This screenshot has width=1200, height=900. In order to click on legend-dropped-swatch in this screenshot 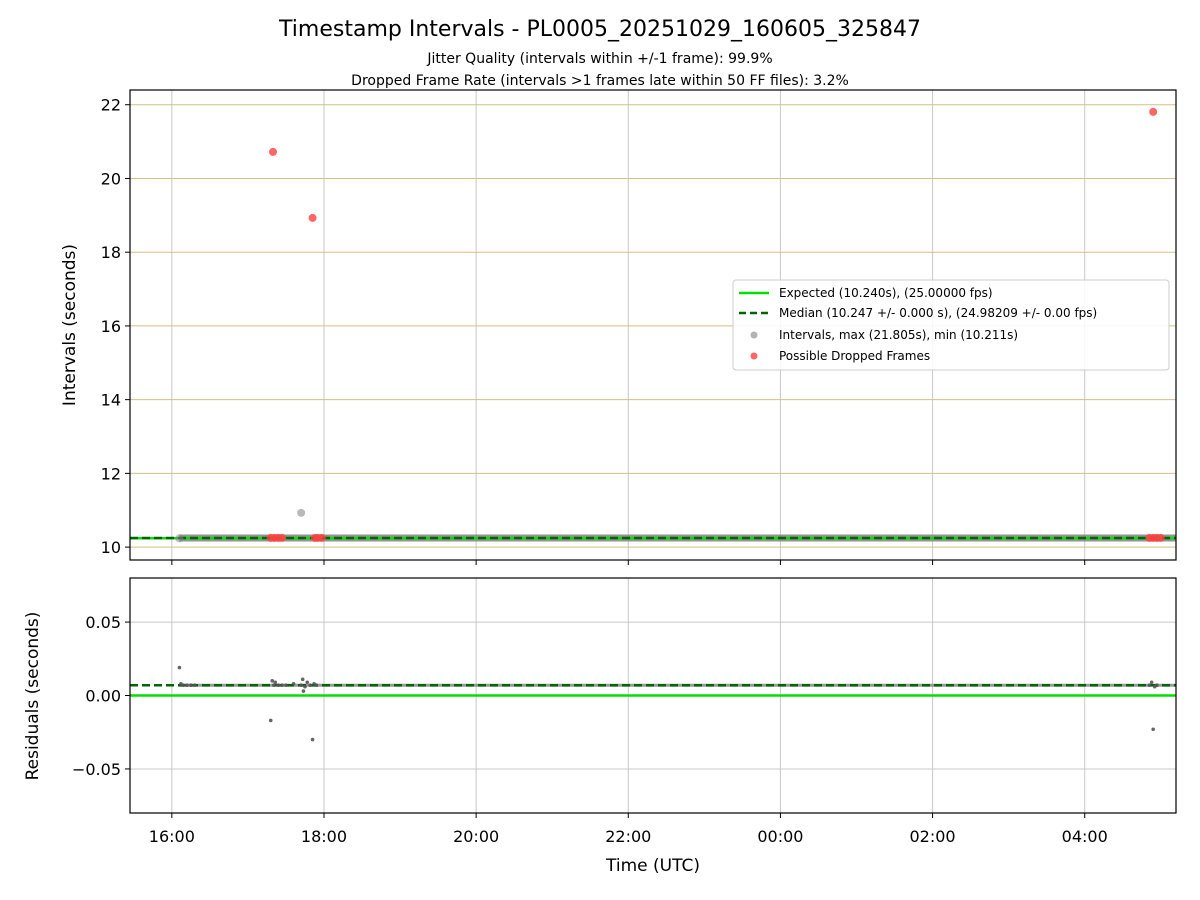, I will do `click(754, 356)`.